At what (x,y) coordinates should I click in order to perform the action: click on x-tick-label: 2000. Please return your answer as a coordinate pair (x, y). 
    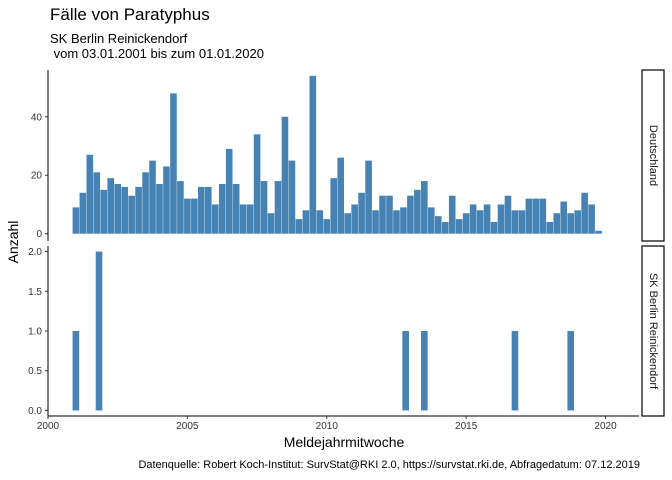
    Looking at the image, I should click on (48, 426).